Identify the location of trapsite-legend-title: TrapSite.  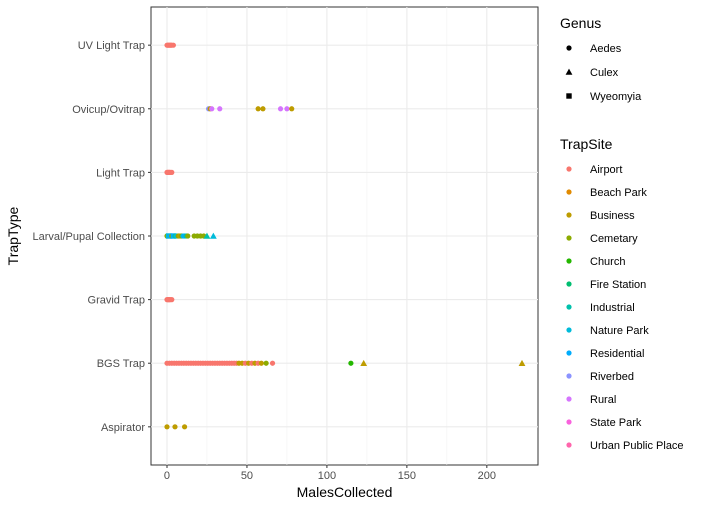
(586, 144).